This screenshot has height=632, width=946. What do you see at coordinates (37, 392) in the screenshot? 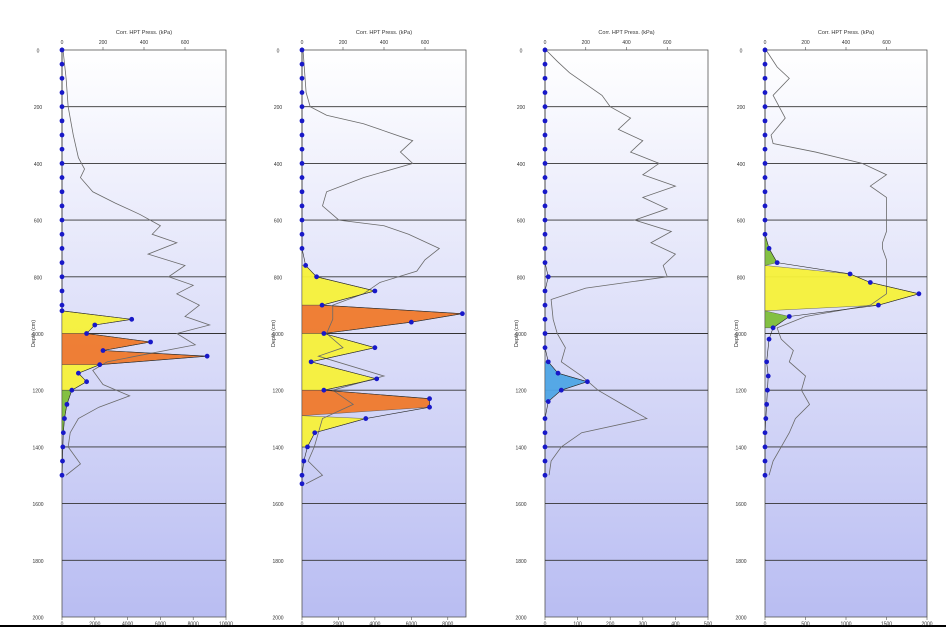
I see `y-tick-label: 1200` at bounding box center [37, 392].